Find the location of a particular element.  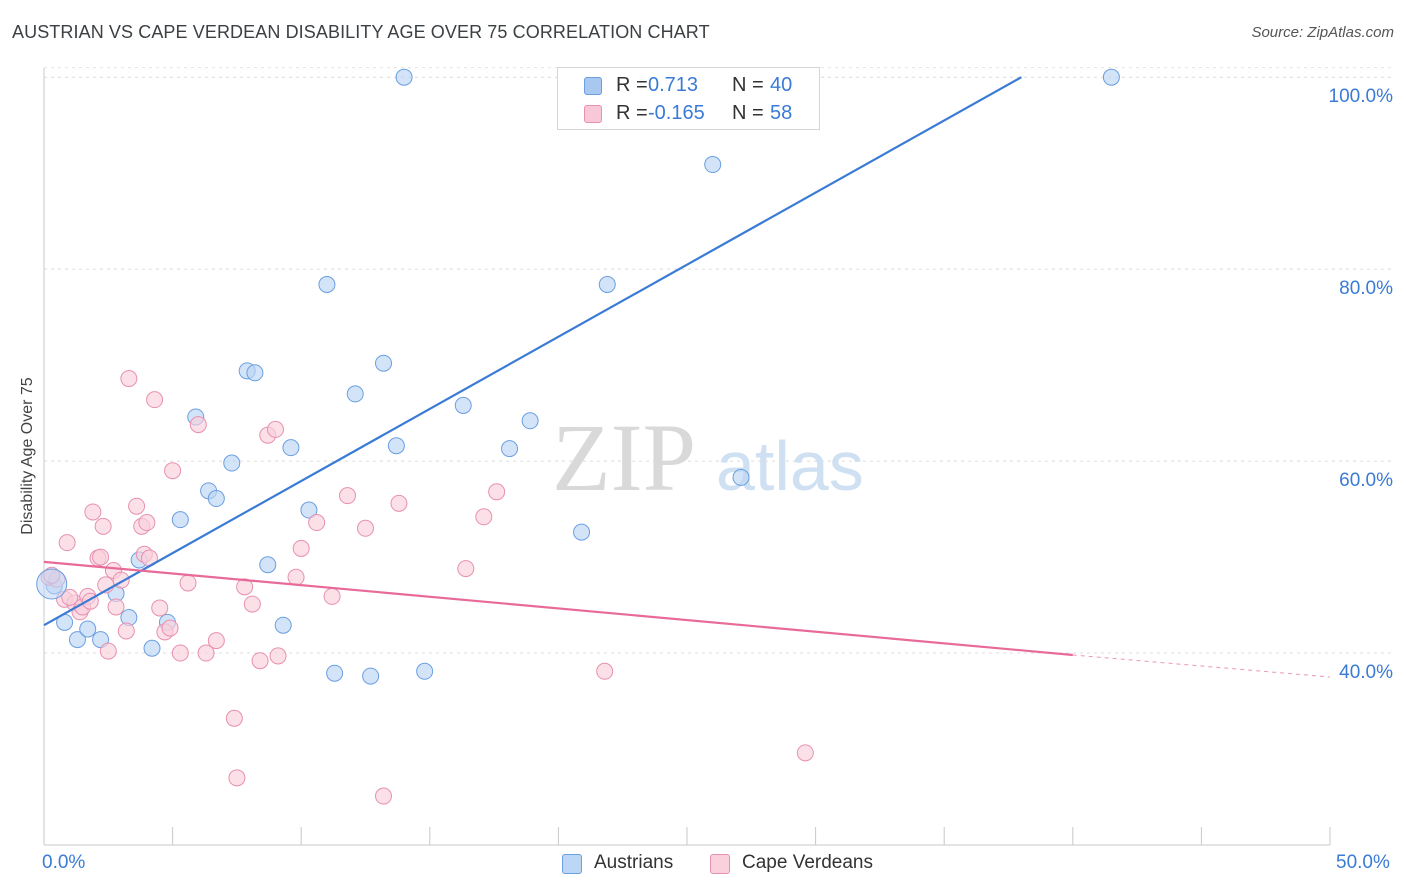

y-tick-label: 60.0% is located at coordinates (1366, 480).